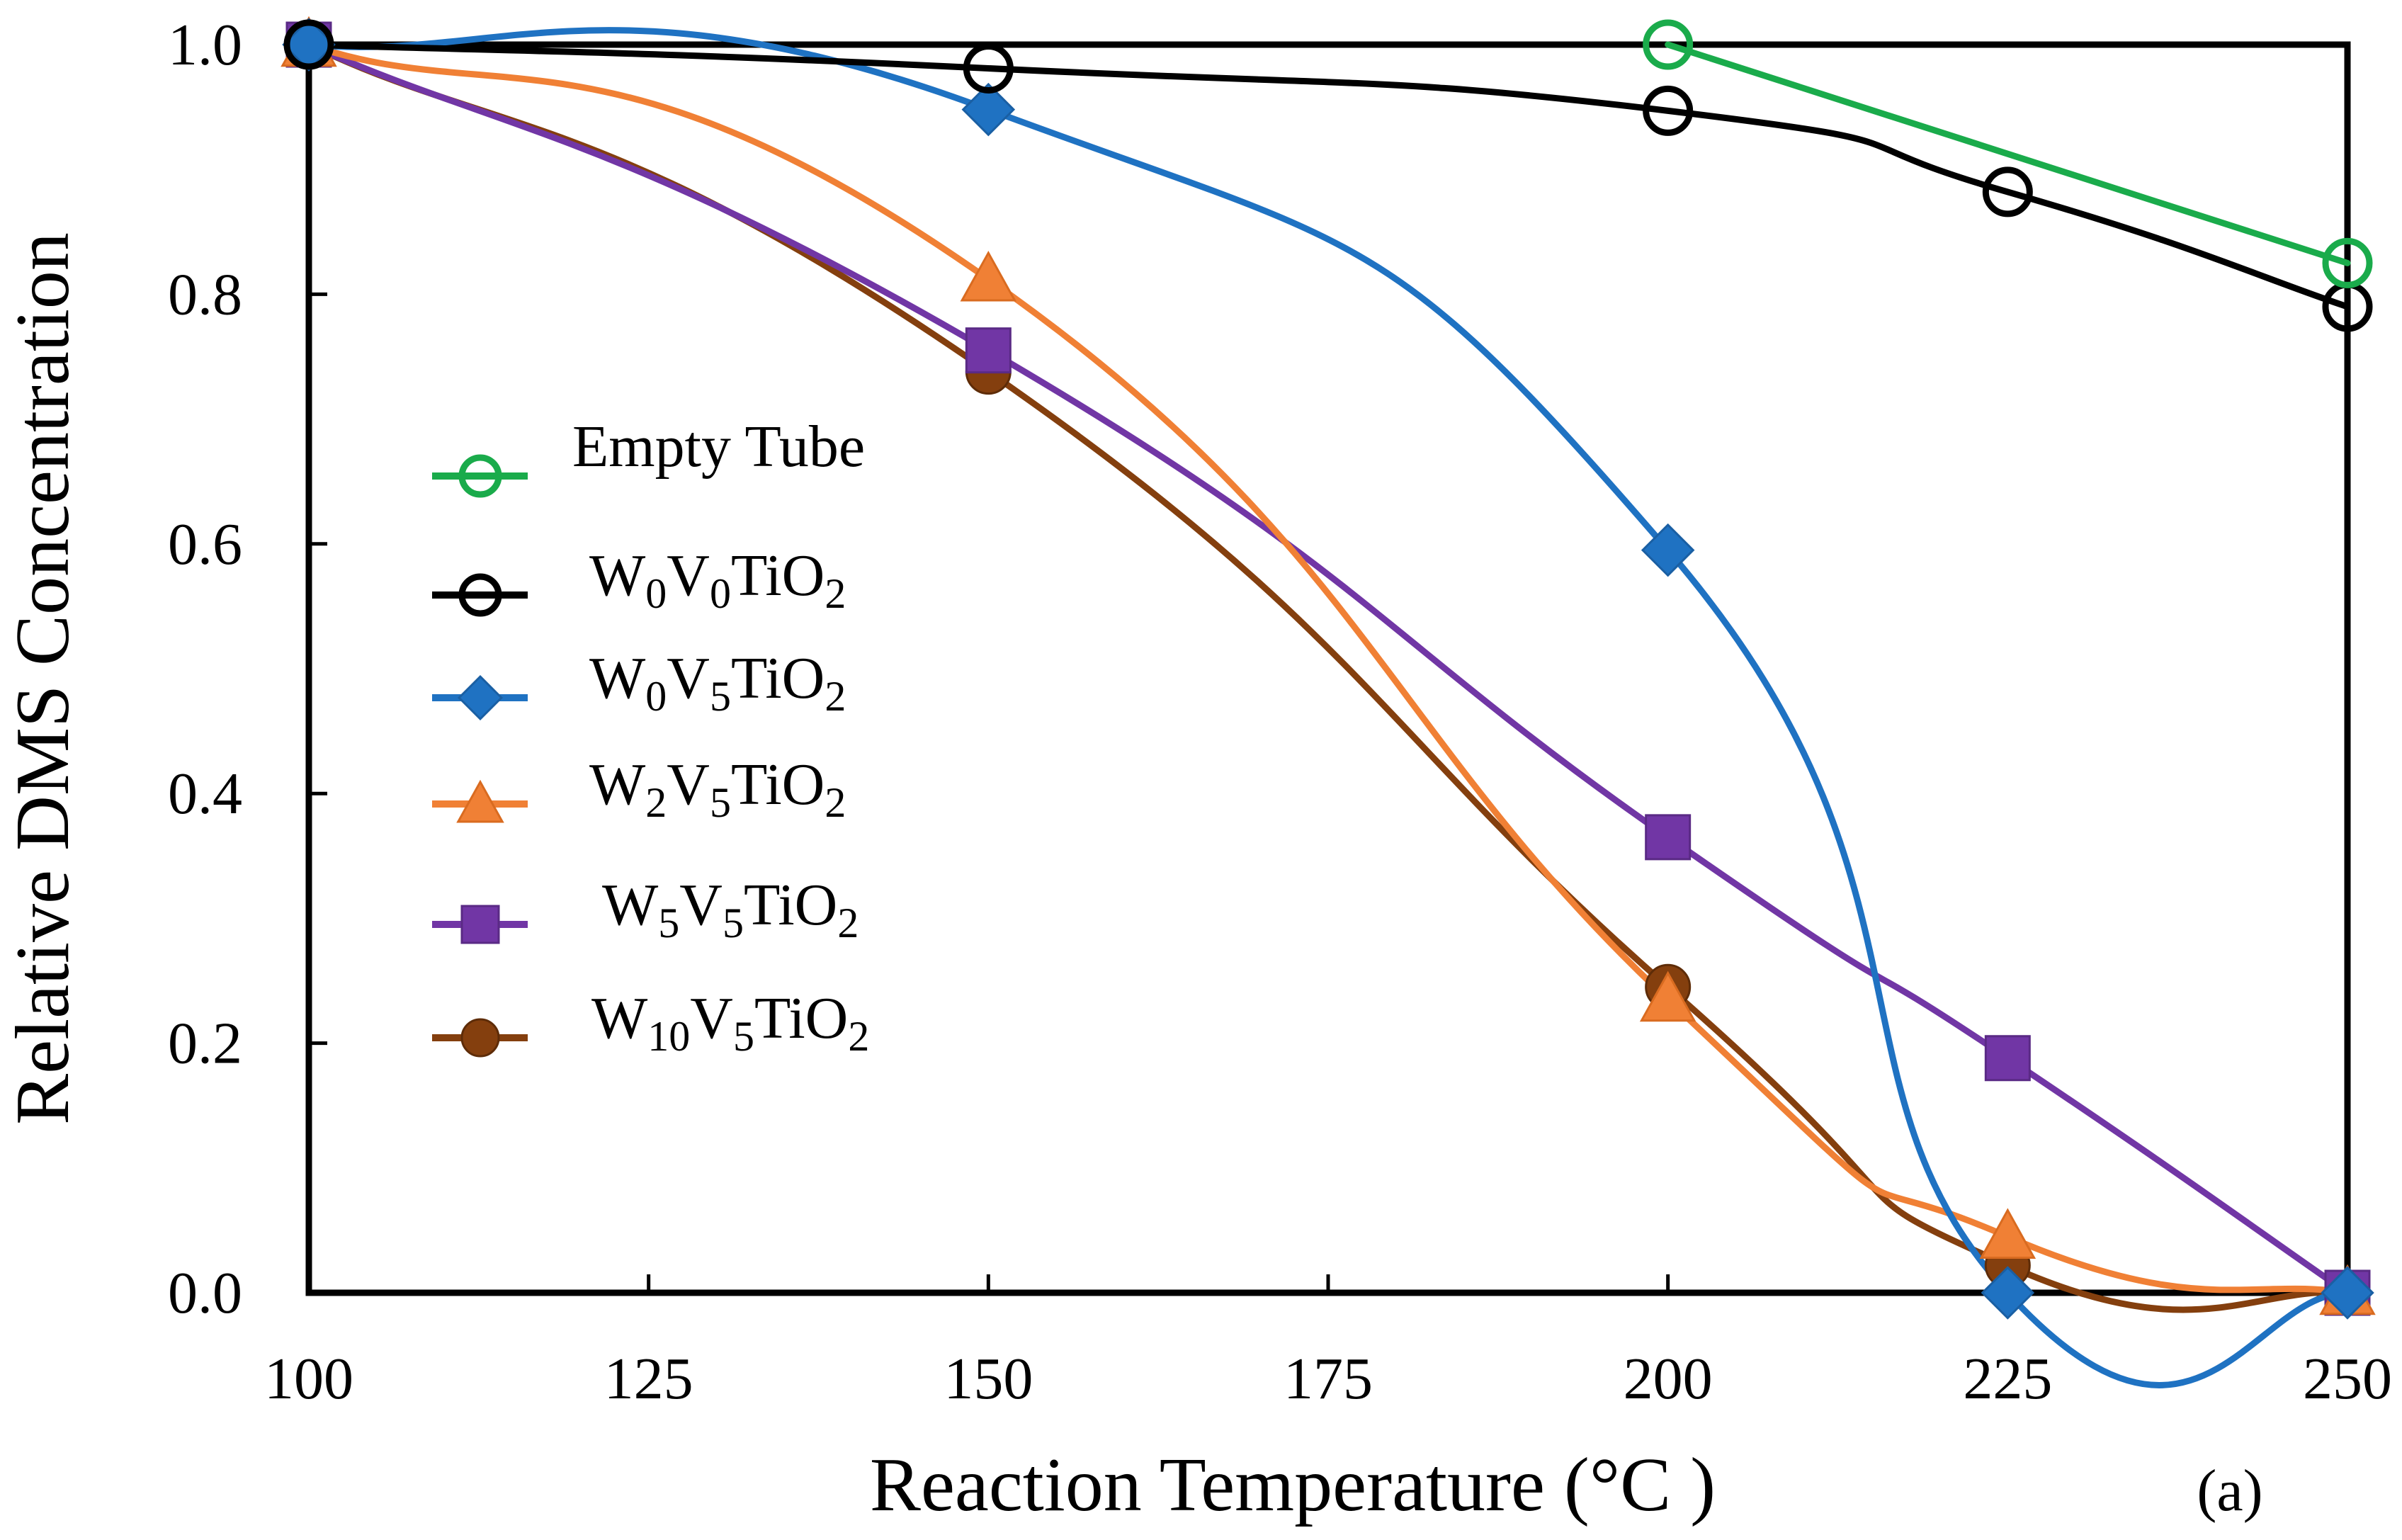 The image size is (2402, 1540). I want to click on x-tick-label: 125, so click(648, 1379).